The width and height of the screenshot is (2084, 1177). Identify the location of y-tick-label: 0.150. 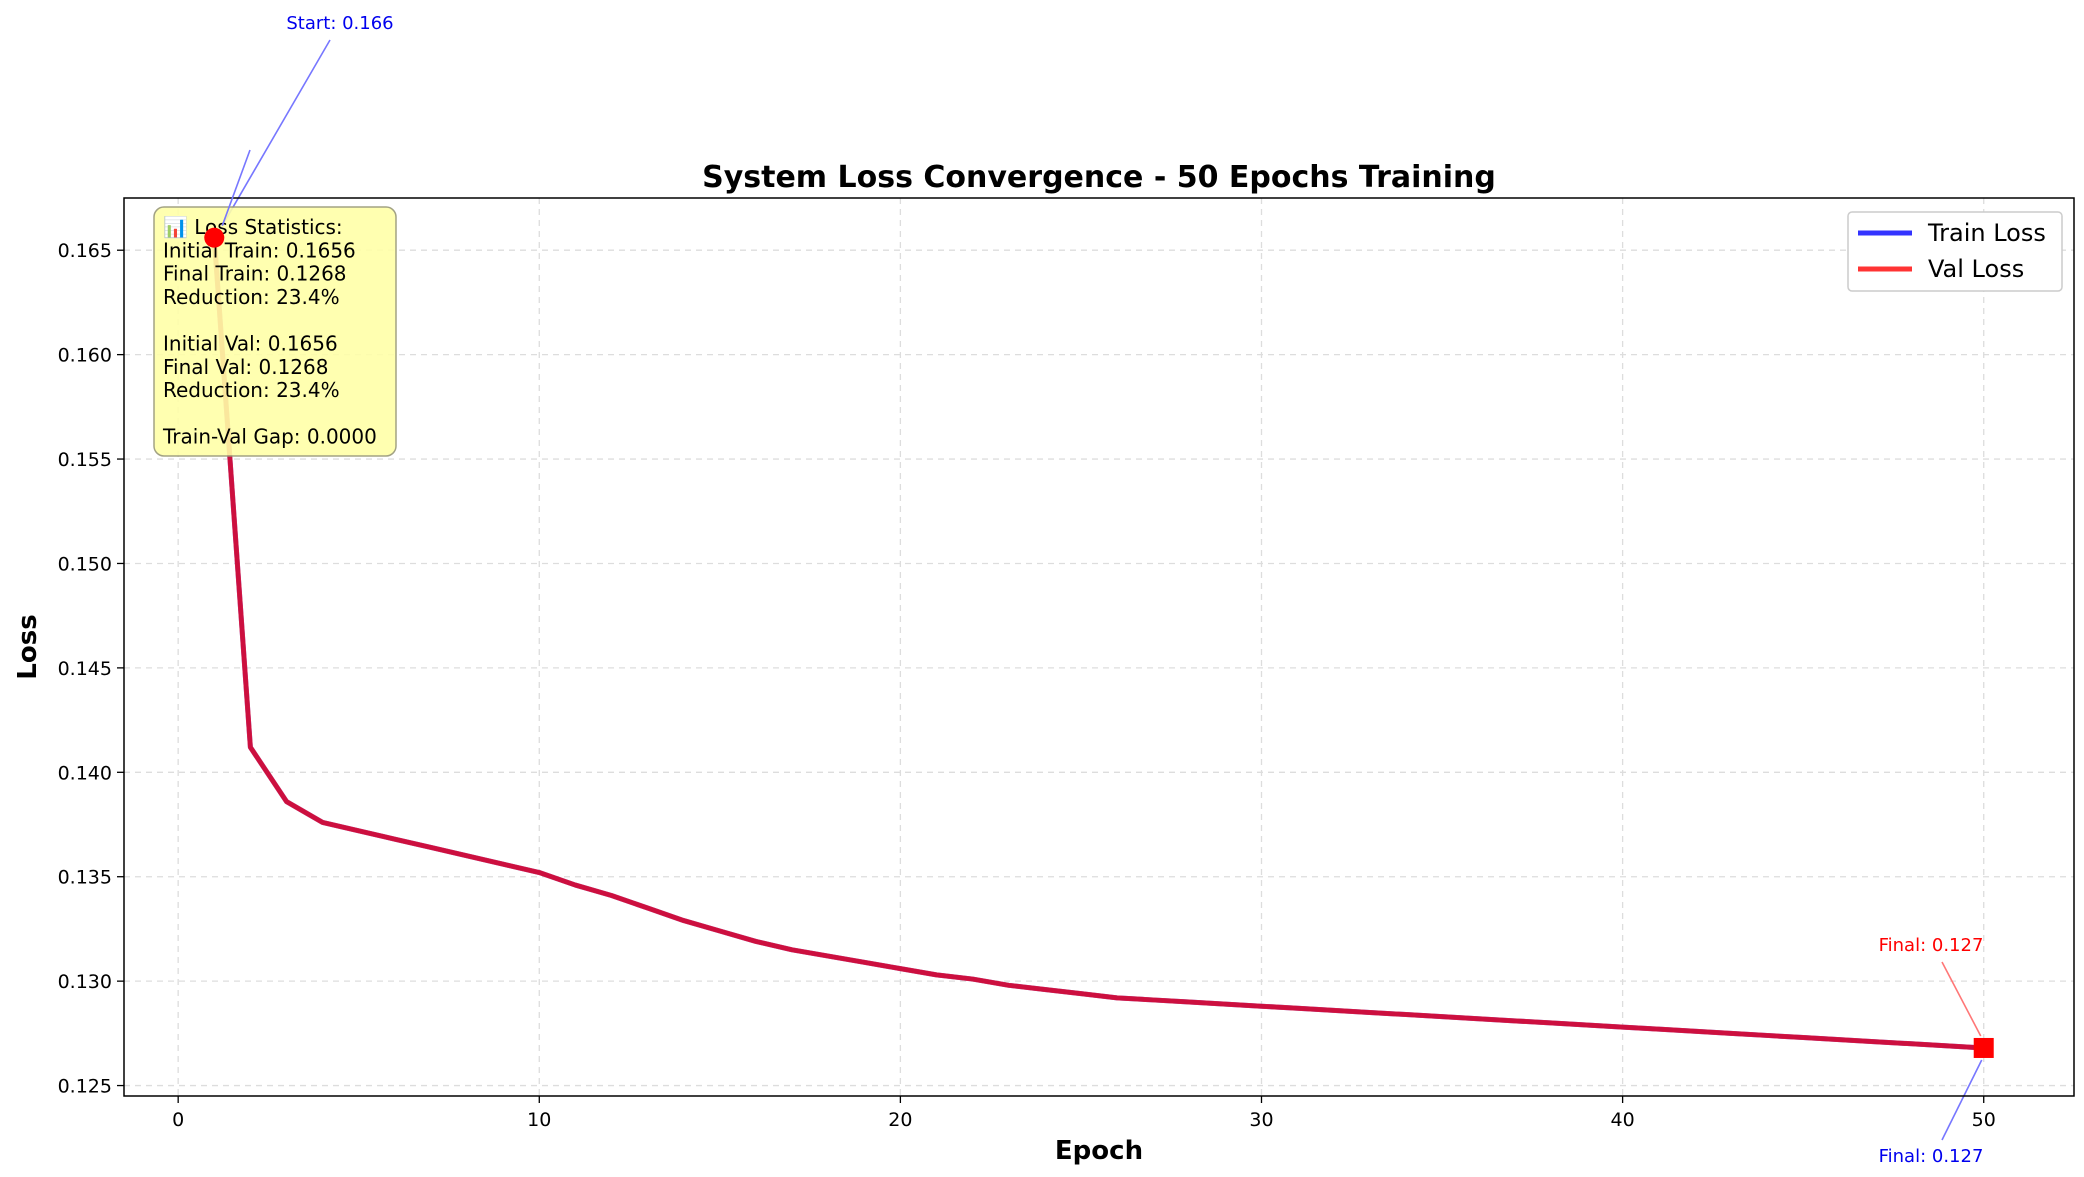
(85, 564).